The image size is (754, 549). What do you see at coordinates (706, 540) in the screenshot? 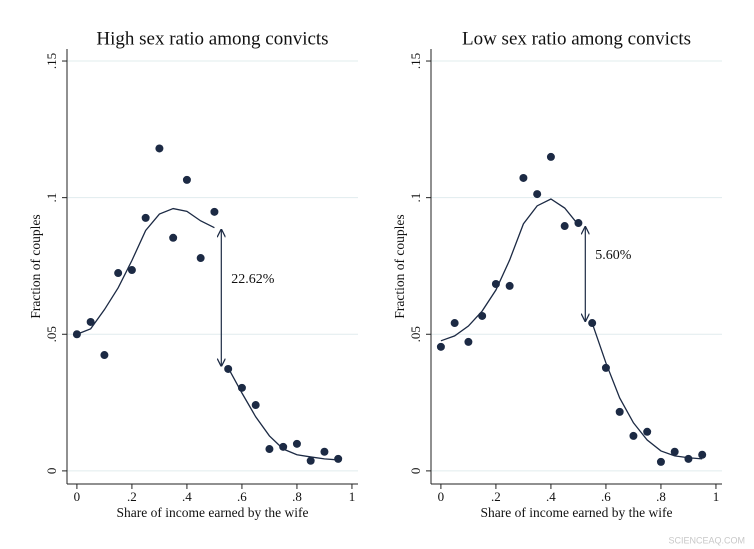
I see `watermark: SCIENCEAQ.COM` at bounding box center [706, 540].